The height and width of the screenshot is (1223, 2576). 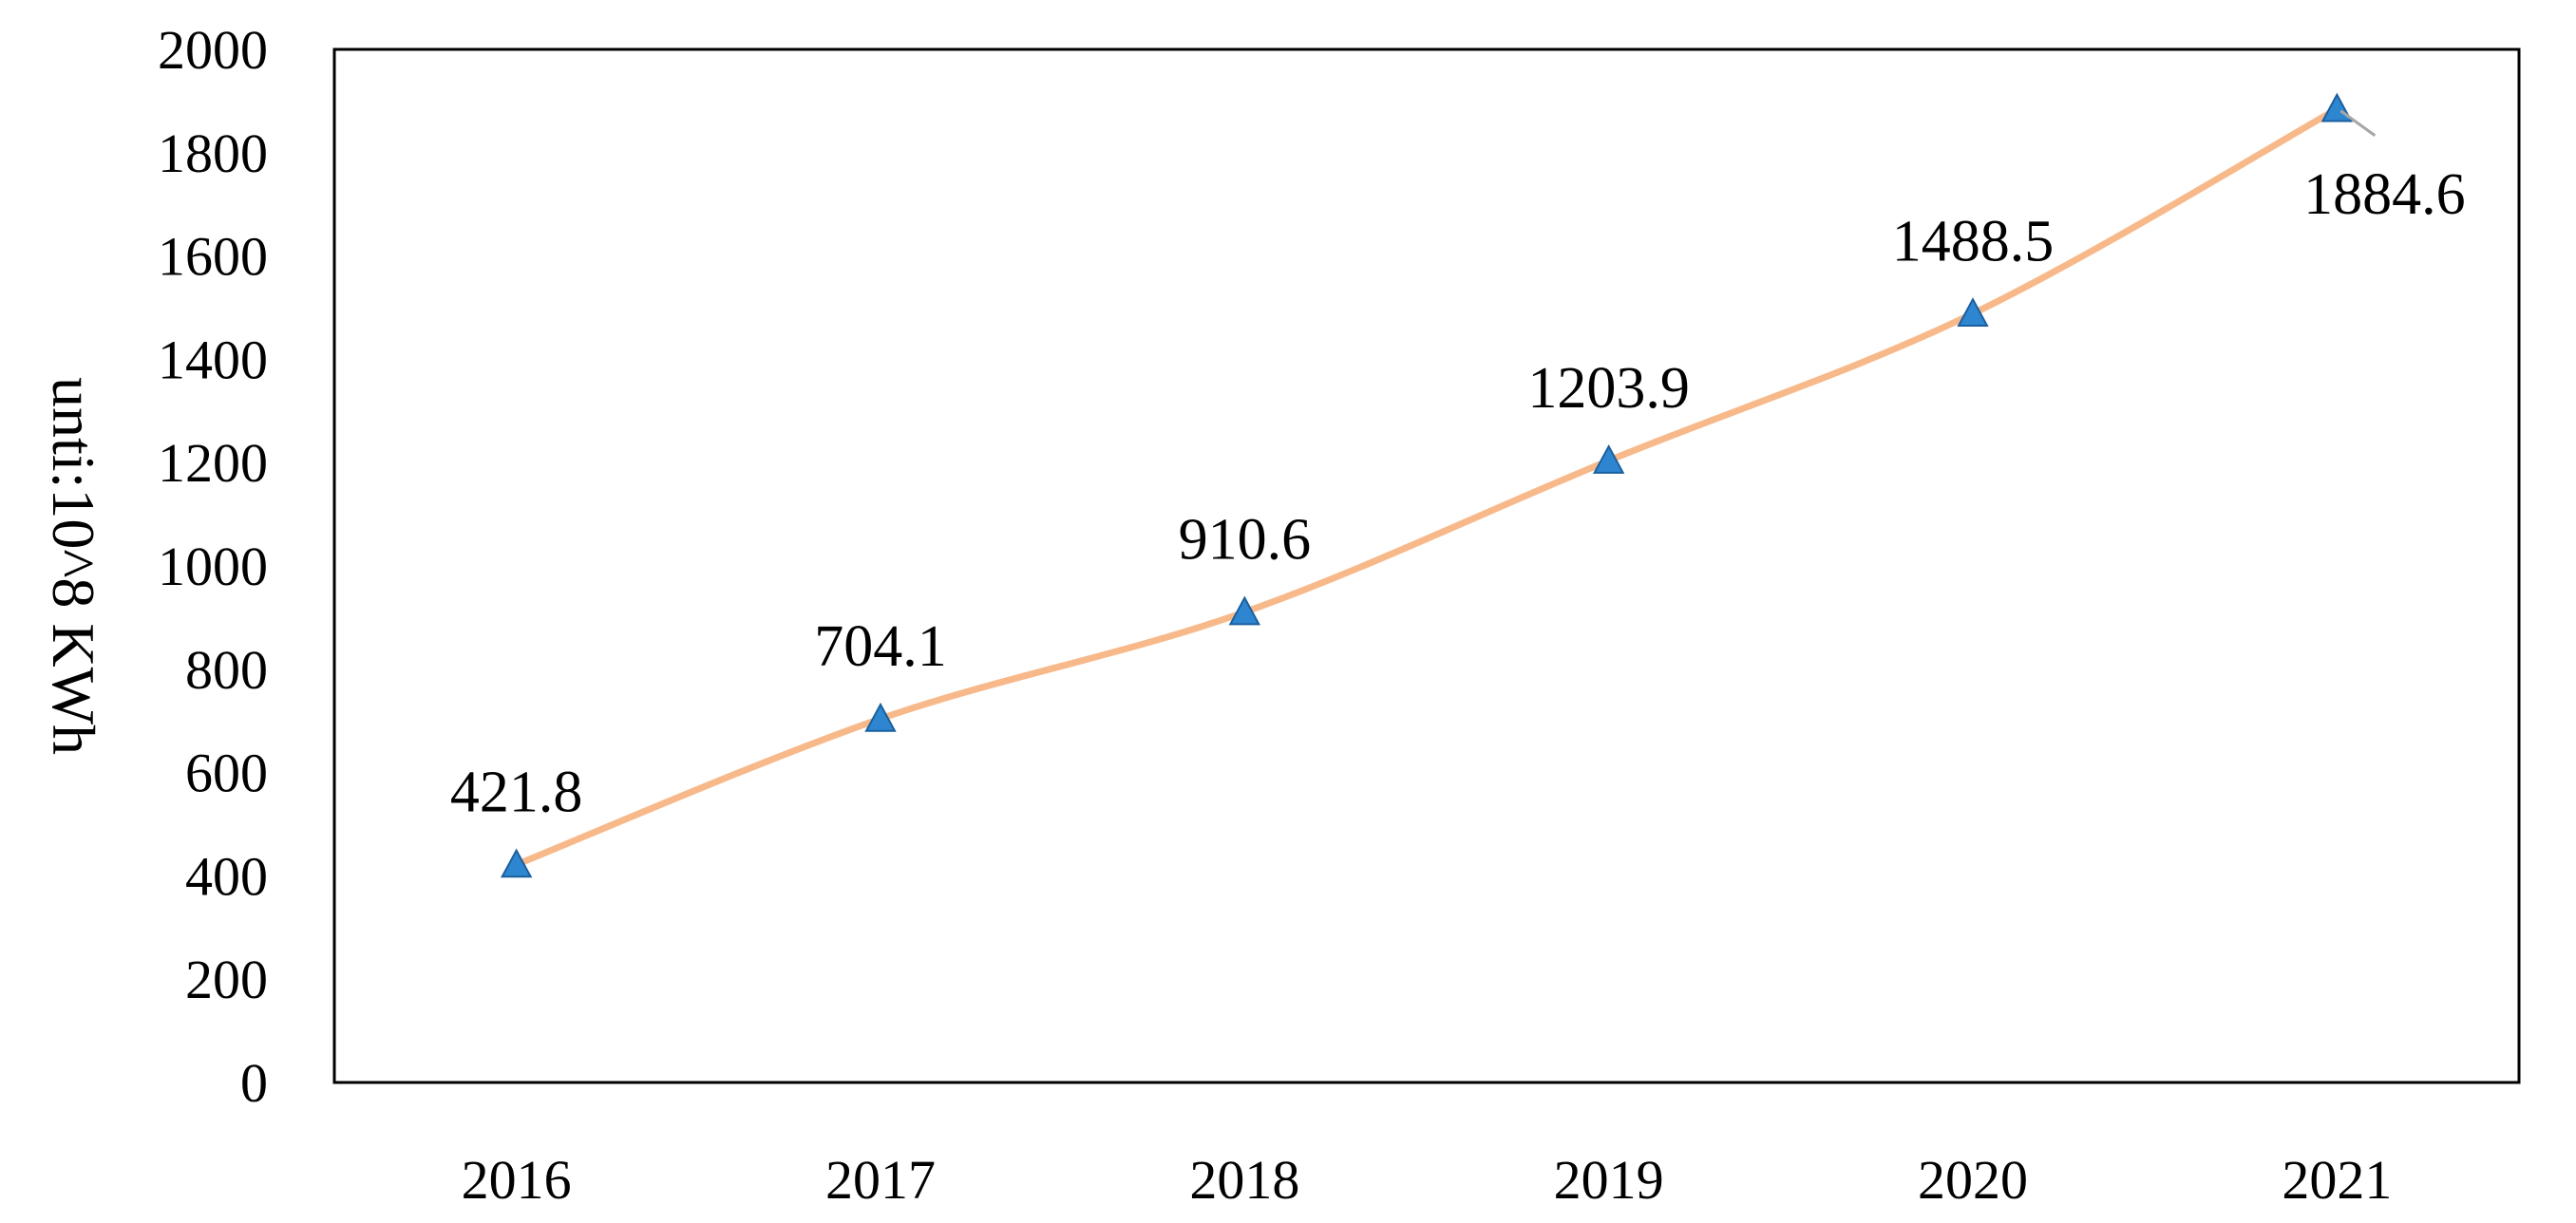 I want to click on data-label: 421.8, so click(x=516, y=793).